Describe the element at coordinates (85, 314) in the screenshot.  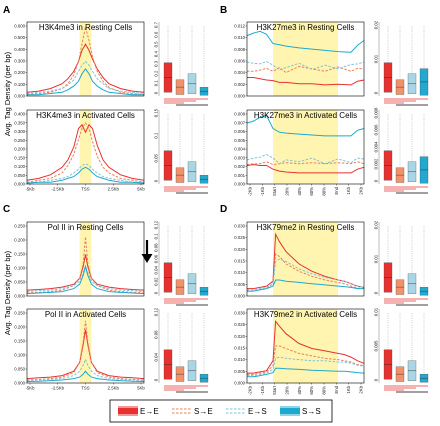
I see `plot-title: Pol II in Activated Cells` at that location.